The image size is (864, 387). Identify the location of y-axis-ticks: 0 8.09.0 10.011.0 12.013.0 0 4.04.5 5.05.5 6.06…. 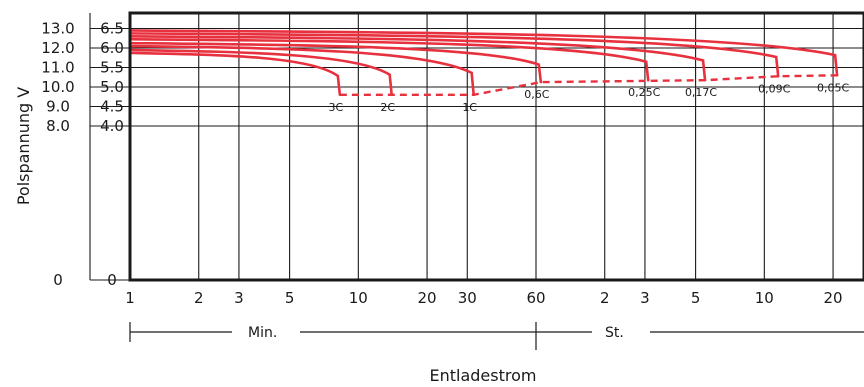
(85, 151).